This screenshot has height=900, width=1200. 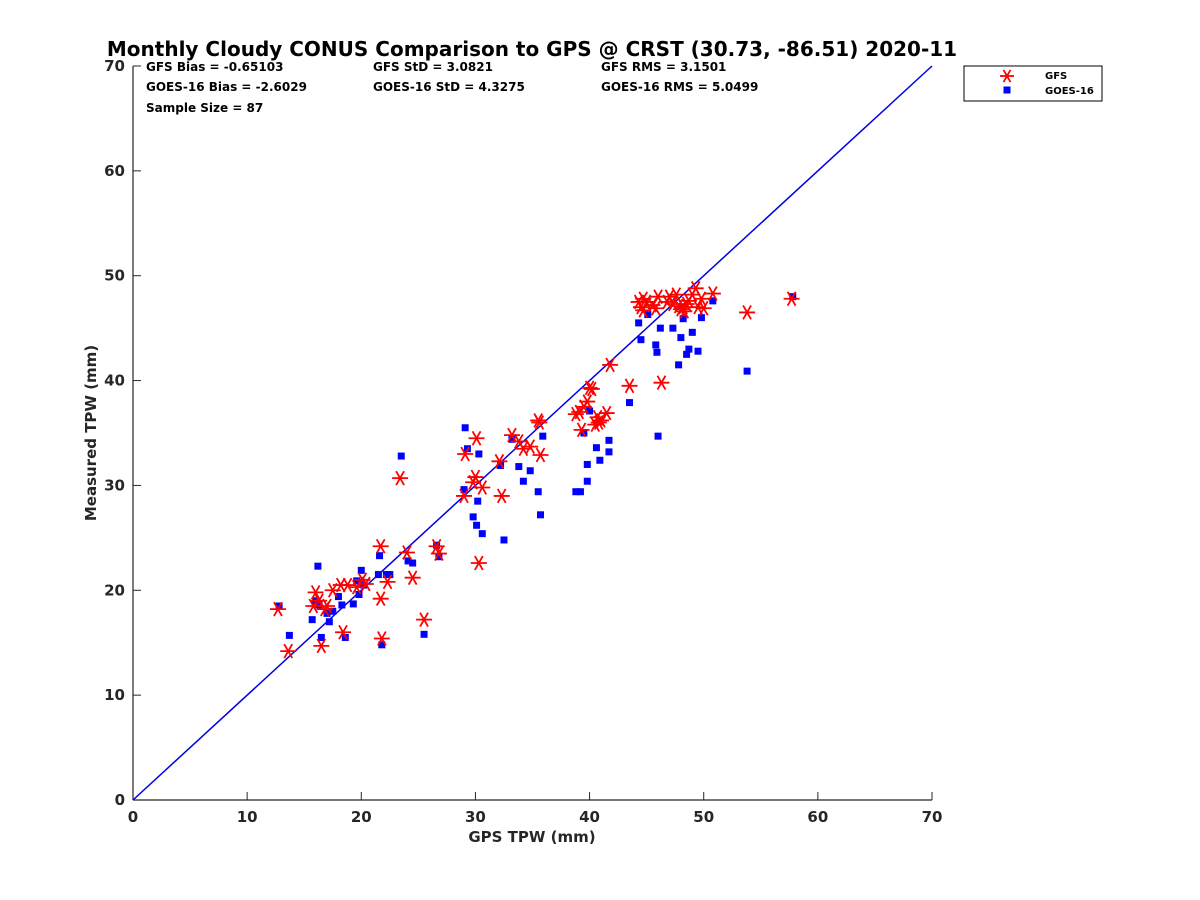 I want to click on legend-box, so click(x=1033, y=83).